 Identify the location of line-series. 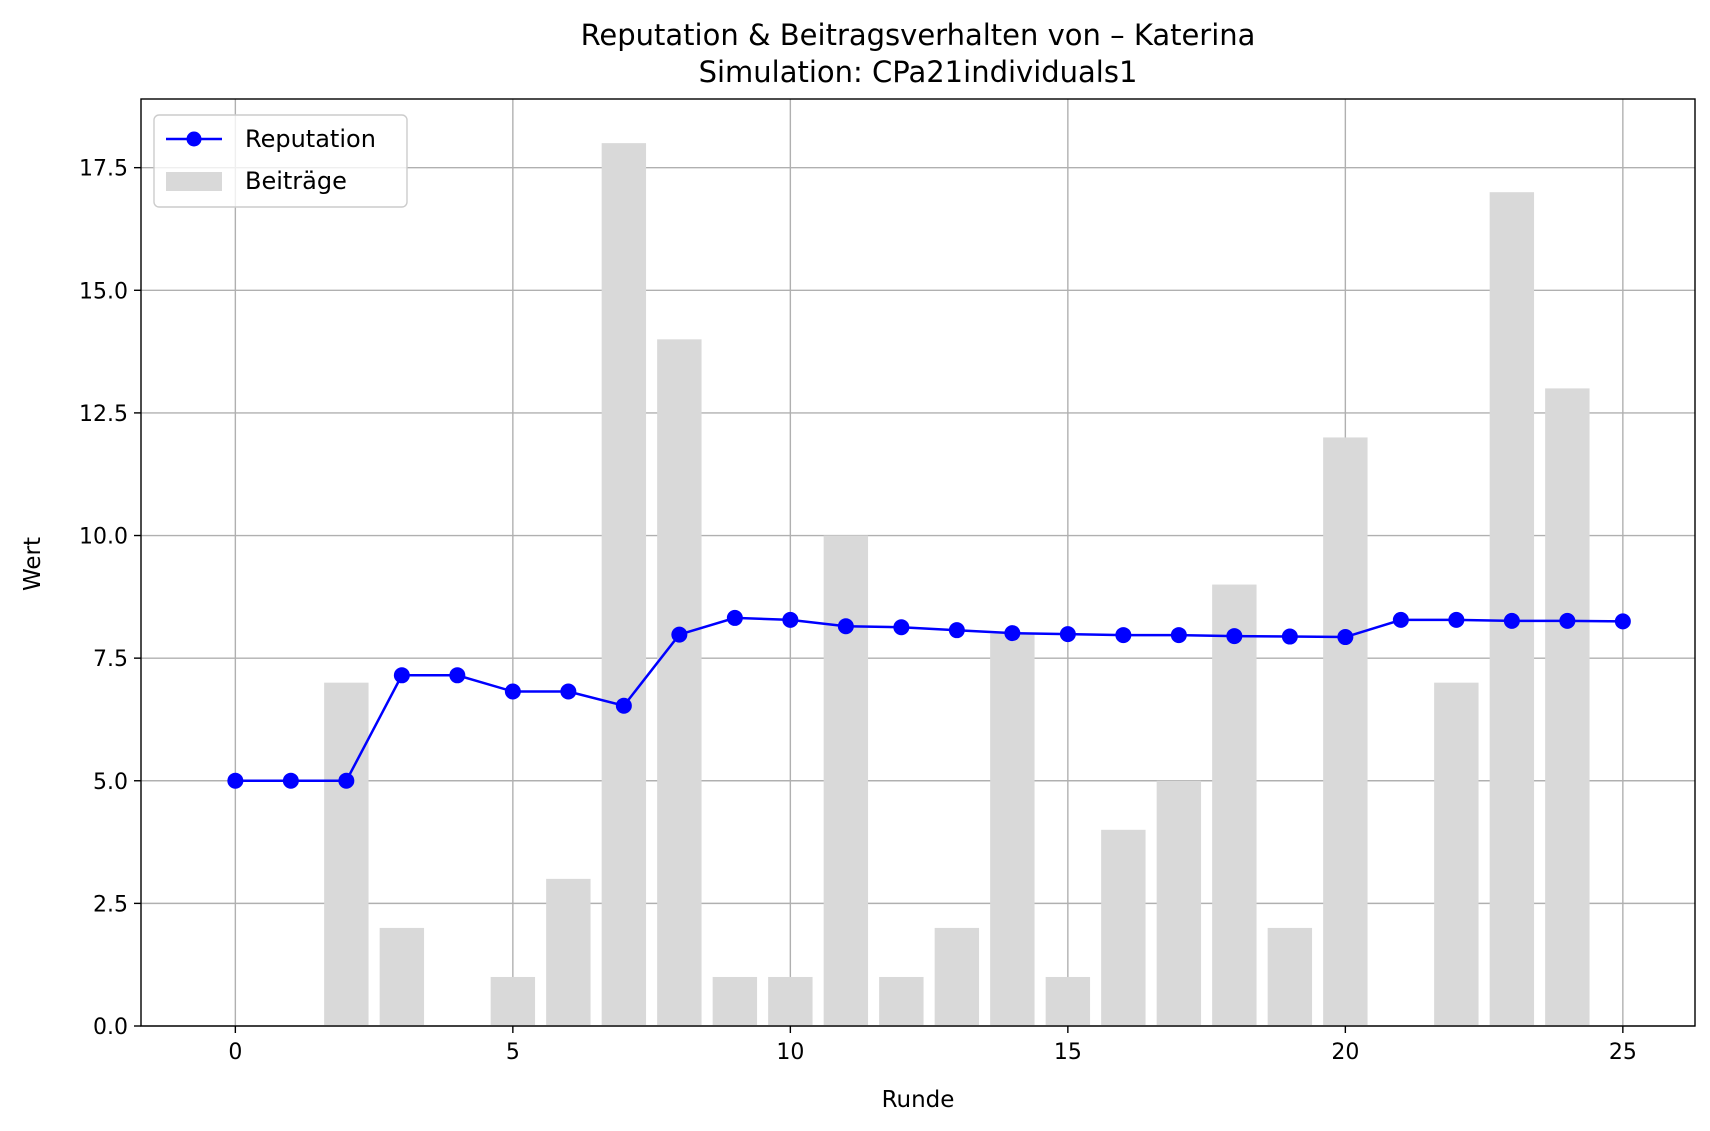
(929, 699).